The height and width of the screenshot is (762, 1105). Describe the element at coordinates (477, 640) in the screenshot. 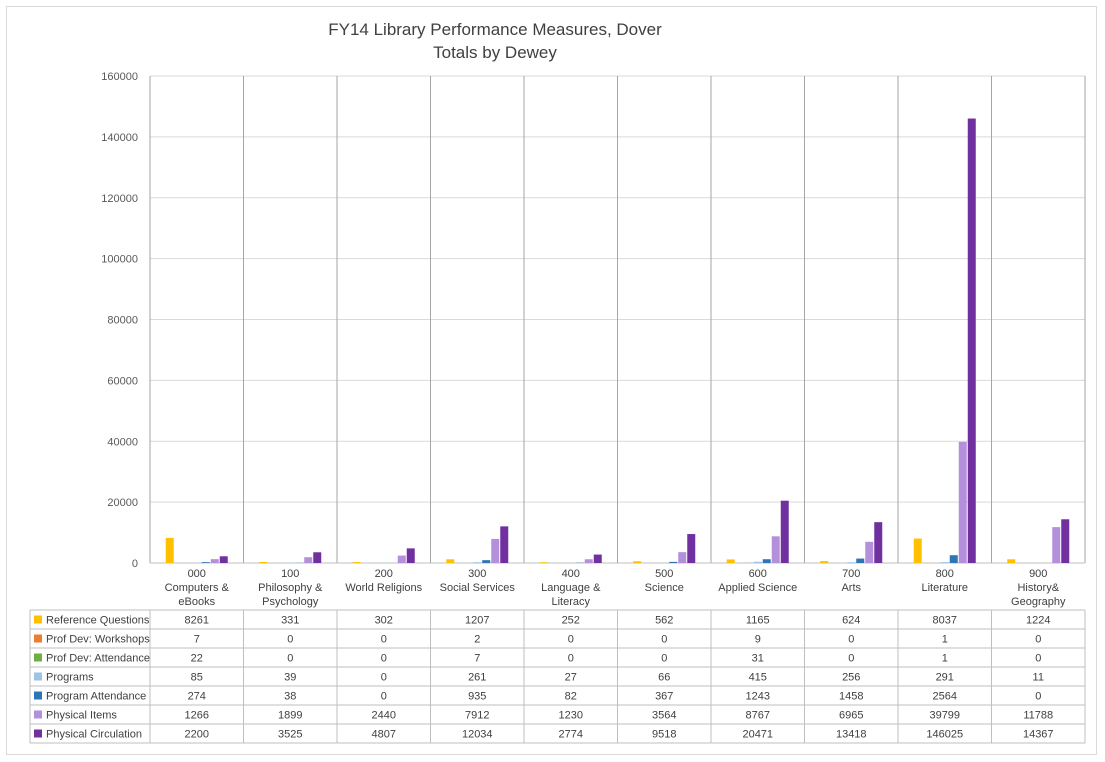

I see `data-label: 2` at that location.